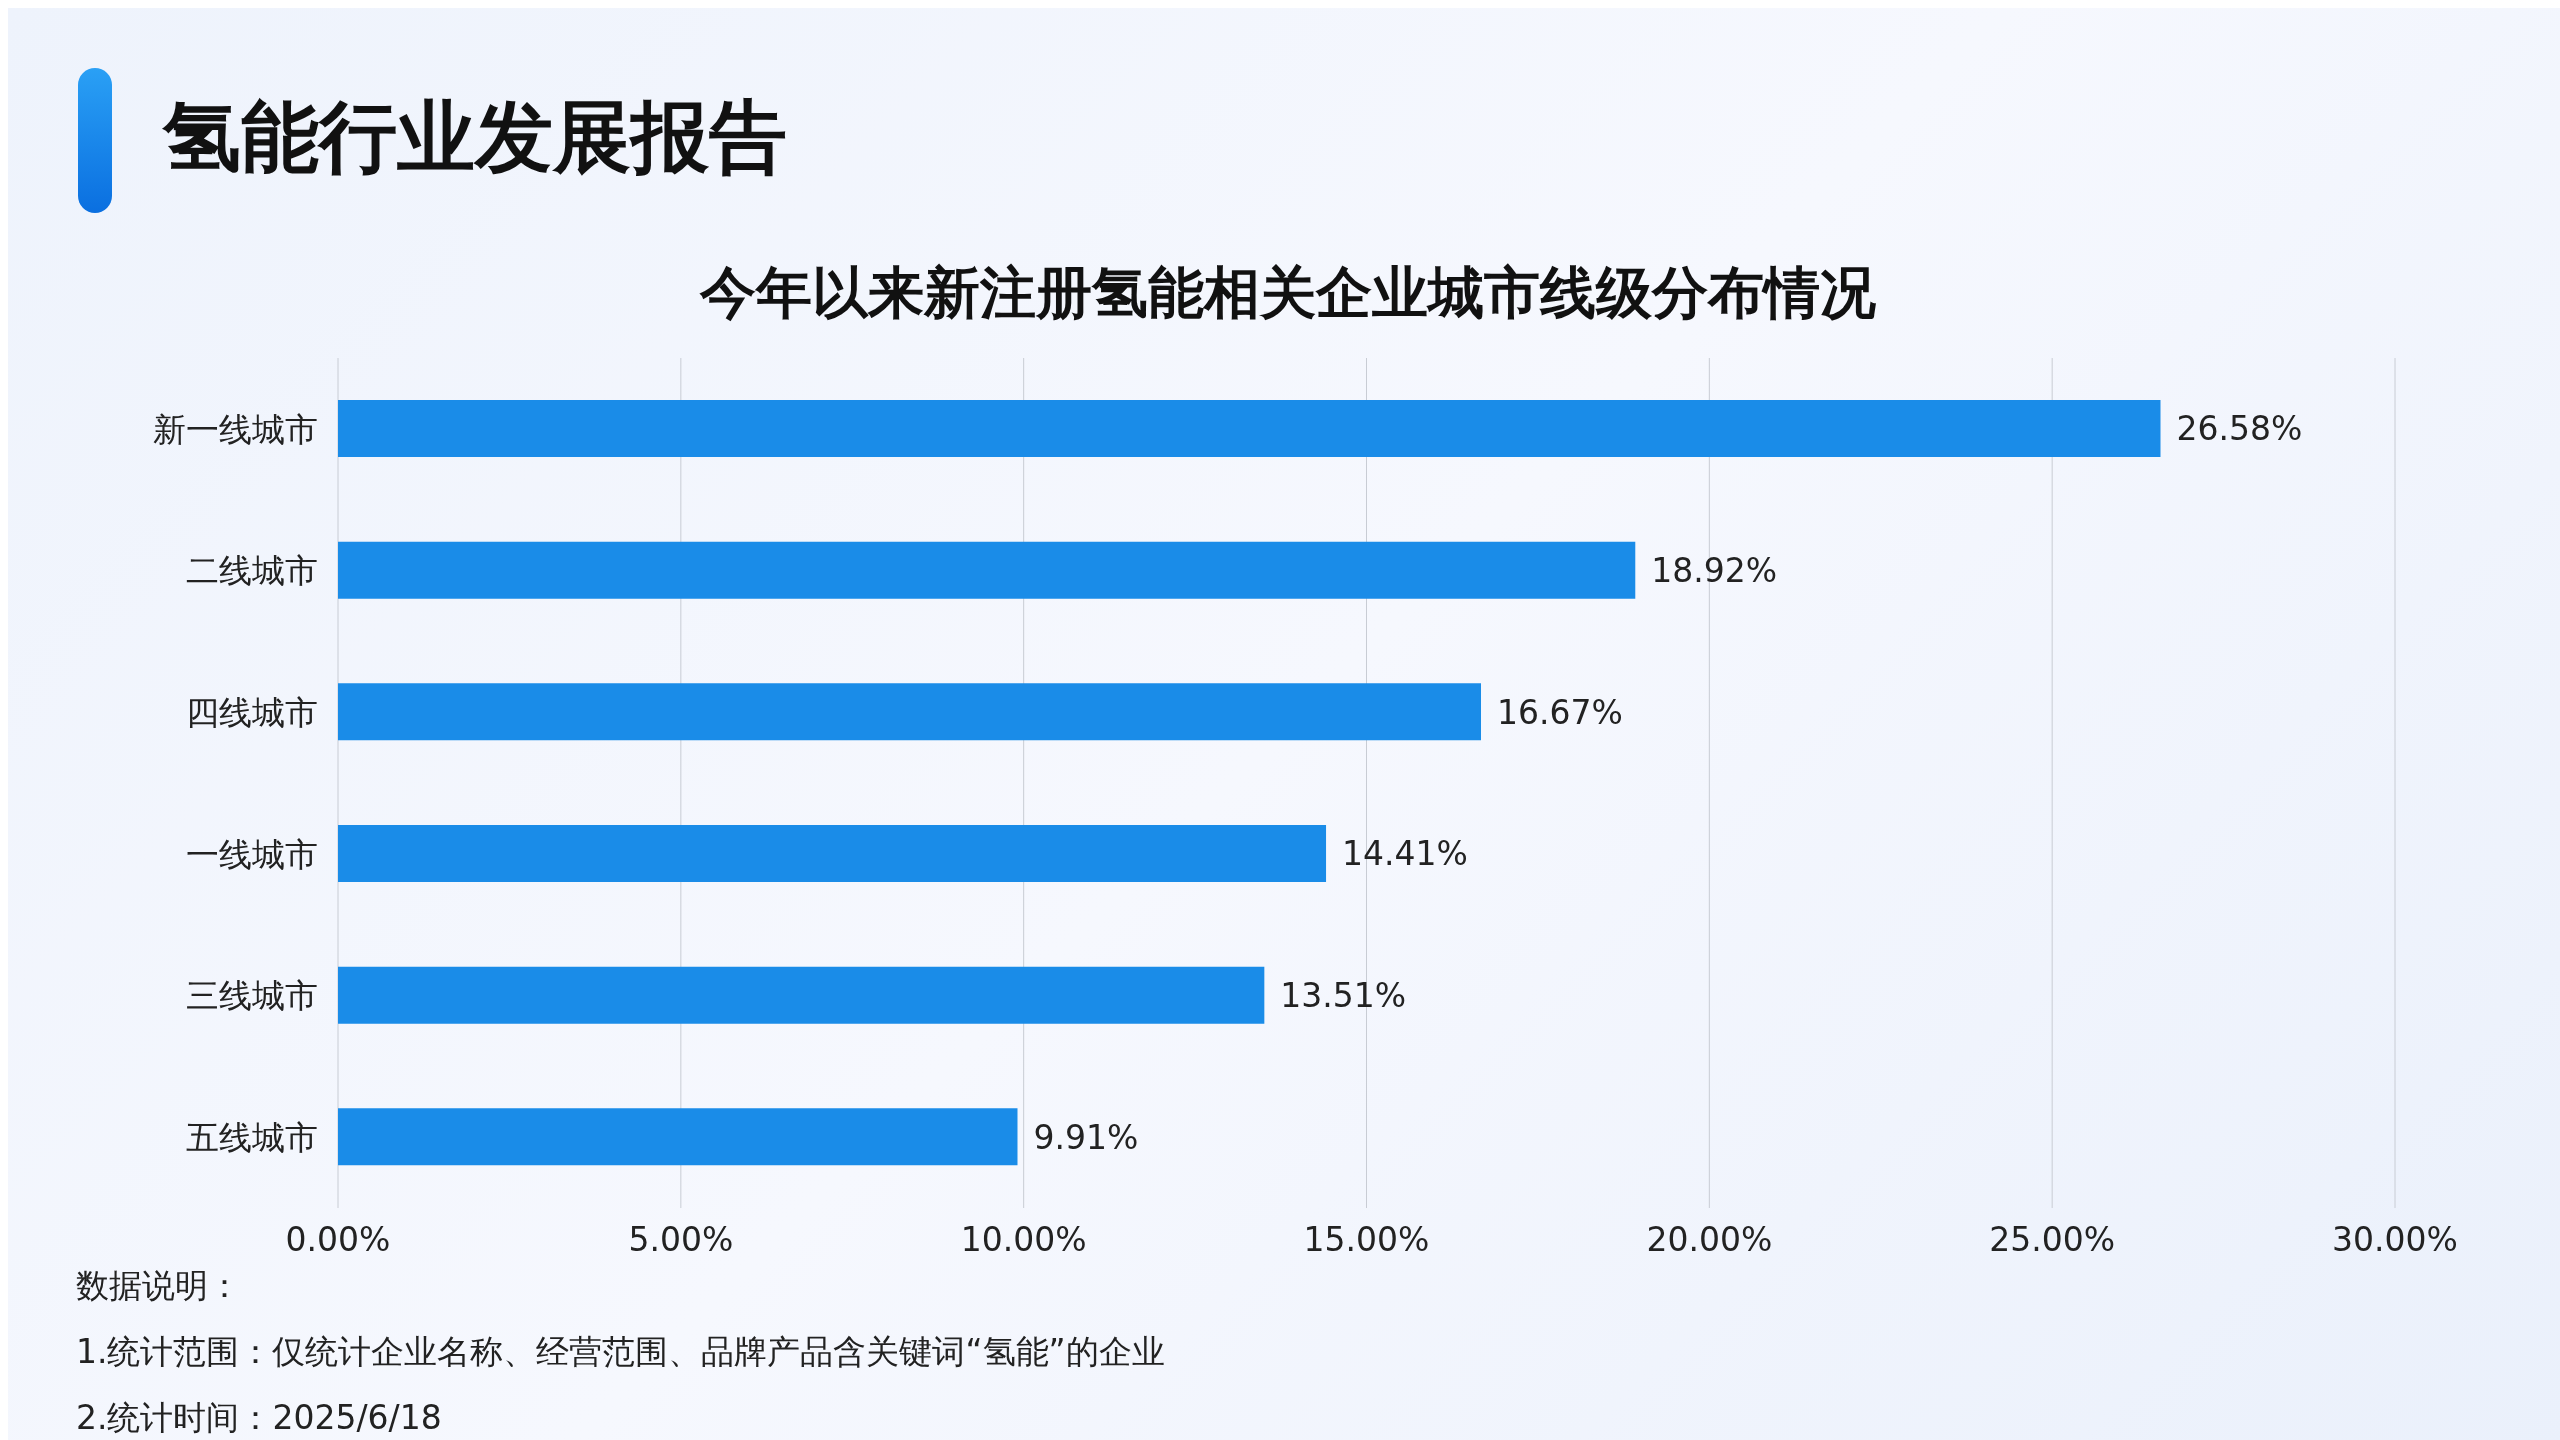  Describe the element at coordinates (252, 571) in the screenshot. I see `y-tick-label: 二线城市` at that location.